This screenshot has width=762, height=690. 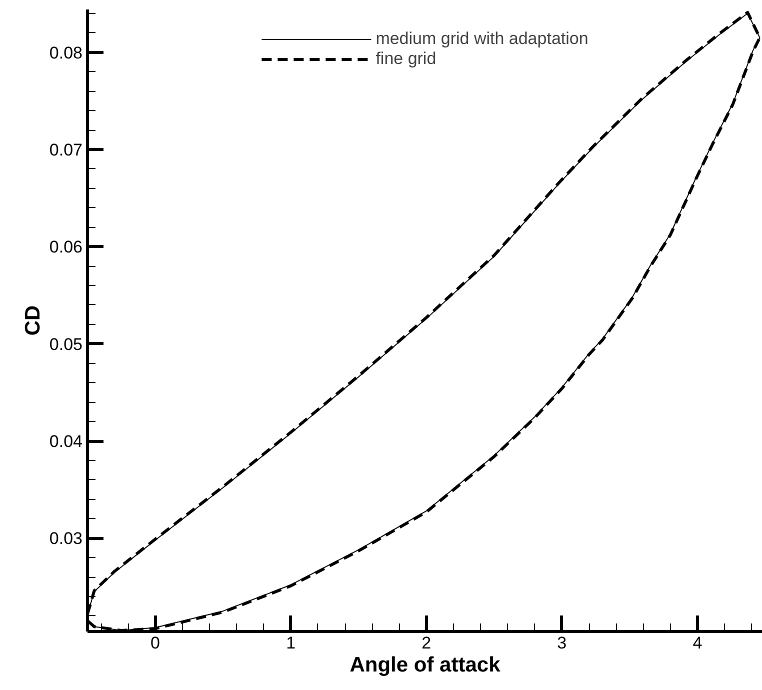 I want to click on x-tick-label: 4, so click(x=697, y=643).